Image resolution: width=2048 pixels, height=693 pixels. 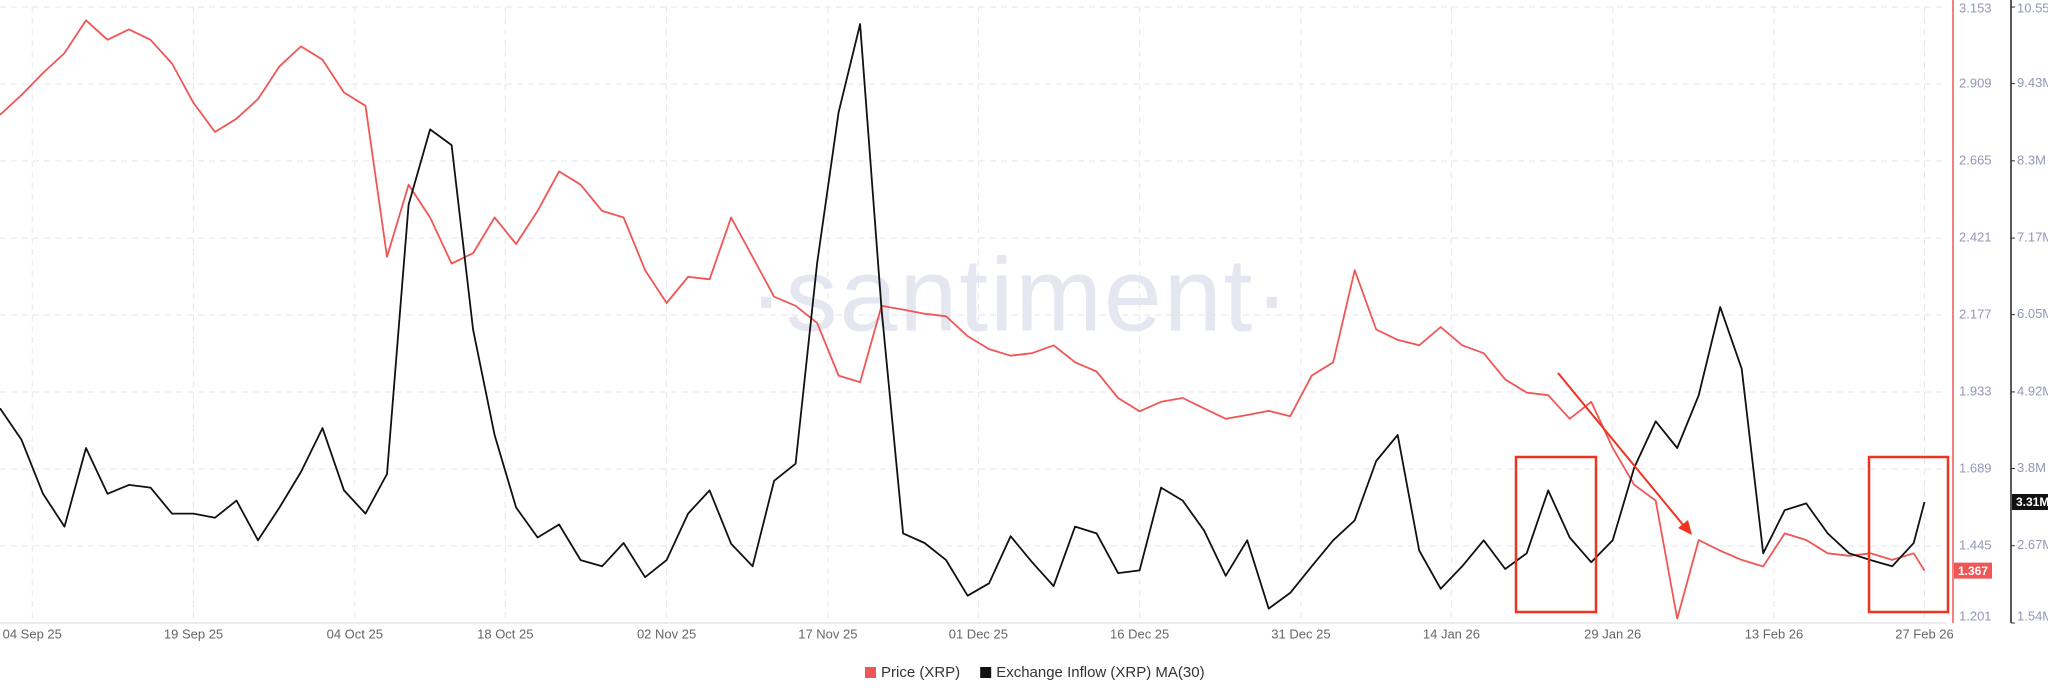 What do you see at coordinates (1139, 633) in the screenshot?
I see `x-tick-label: 16 Dec 25` at bounding box center [1139, 633].